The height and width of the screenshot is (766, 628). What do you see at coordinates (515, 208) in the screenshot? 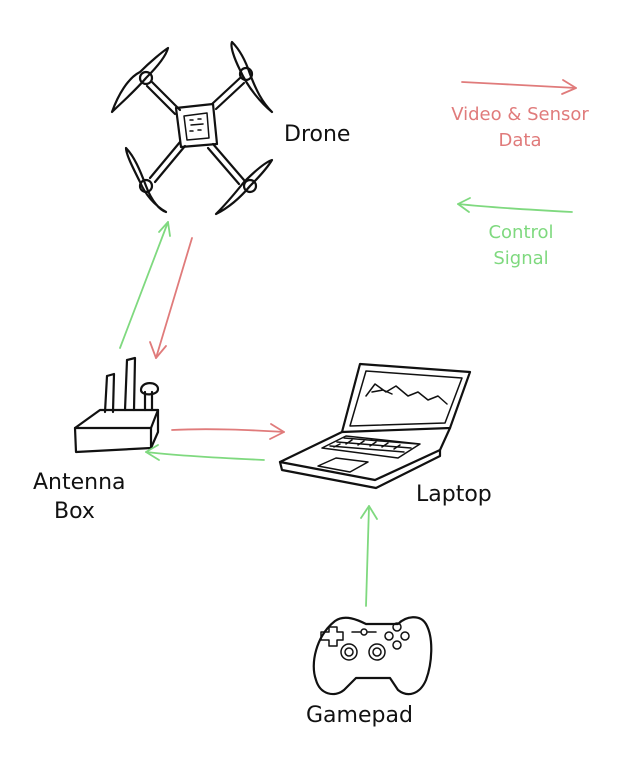
I see `legend-arrow-green-icon` at bounding box center [515, 208].